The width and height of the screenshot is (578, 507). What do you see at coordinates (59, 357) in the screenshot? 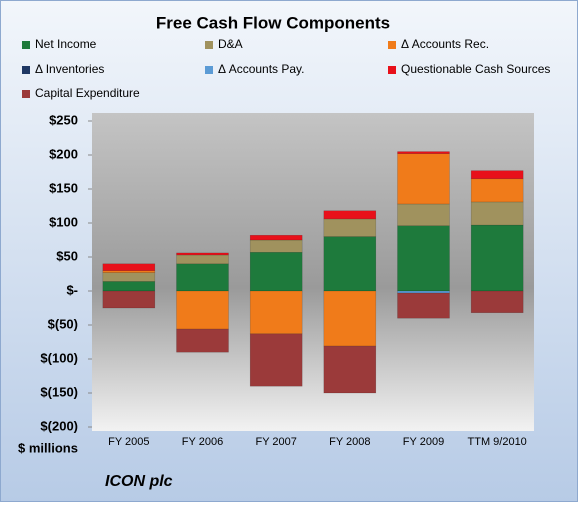
I see `y-tick-label: $(100)` at bounding box center [59, 357].